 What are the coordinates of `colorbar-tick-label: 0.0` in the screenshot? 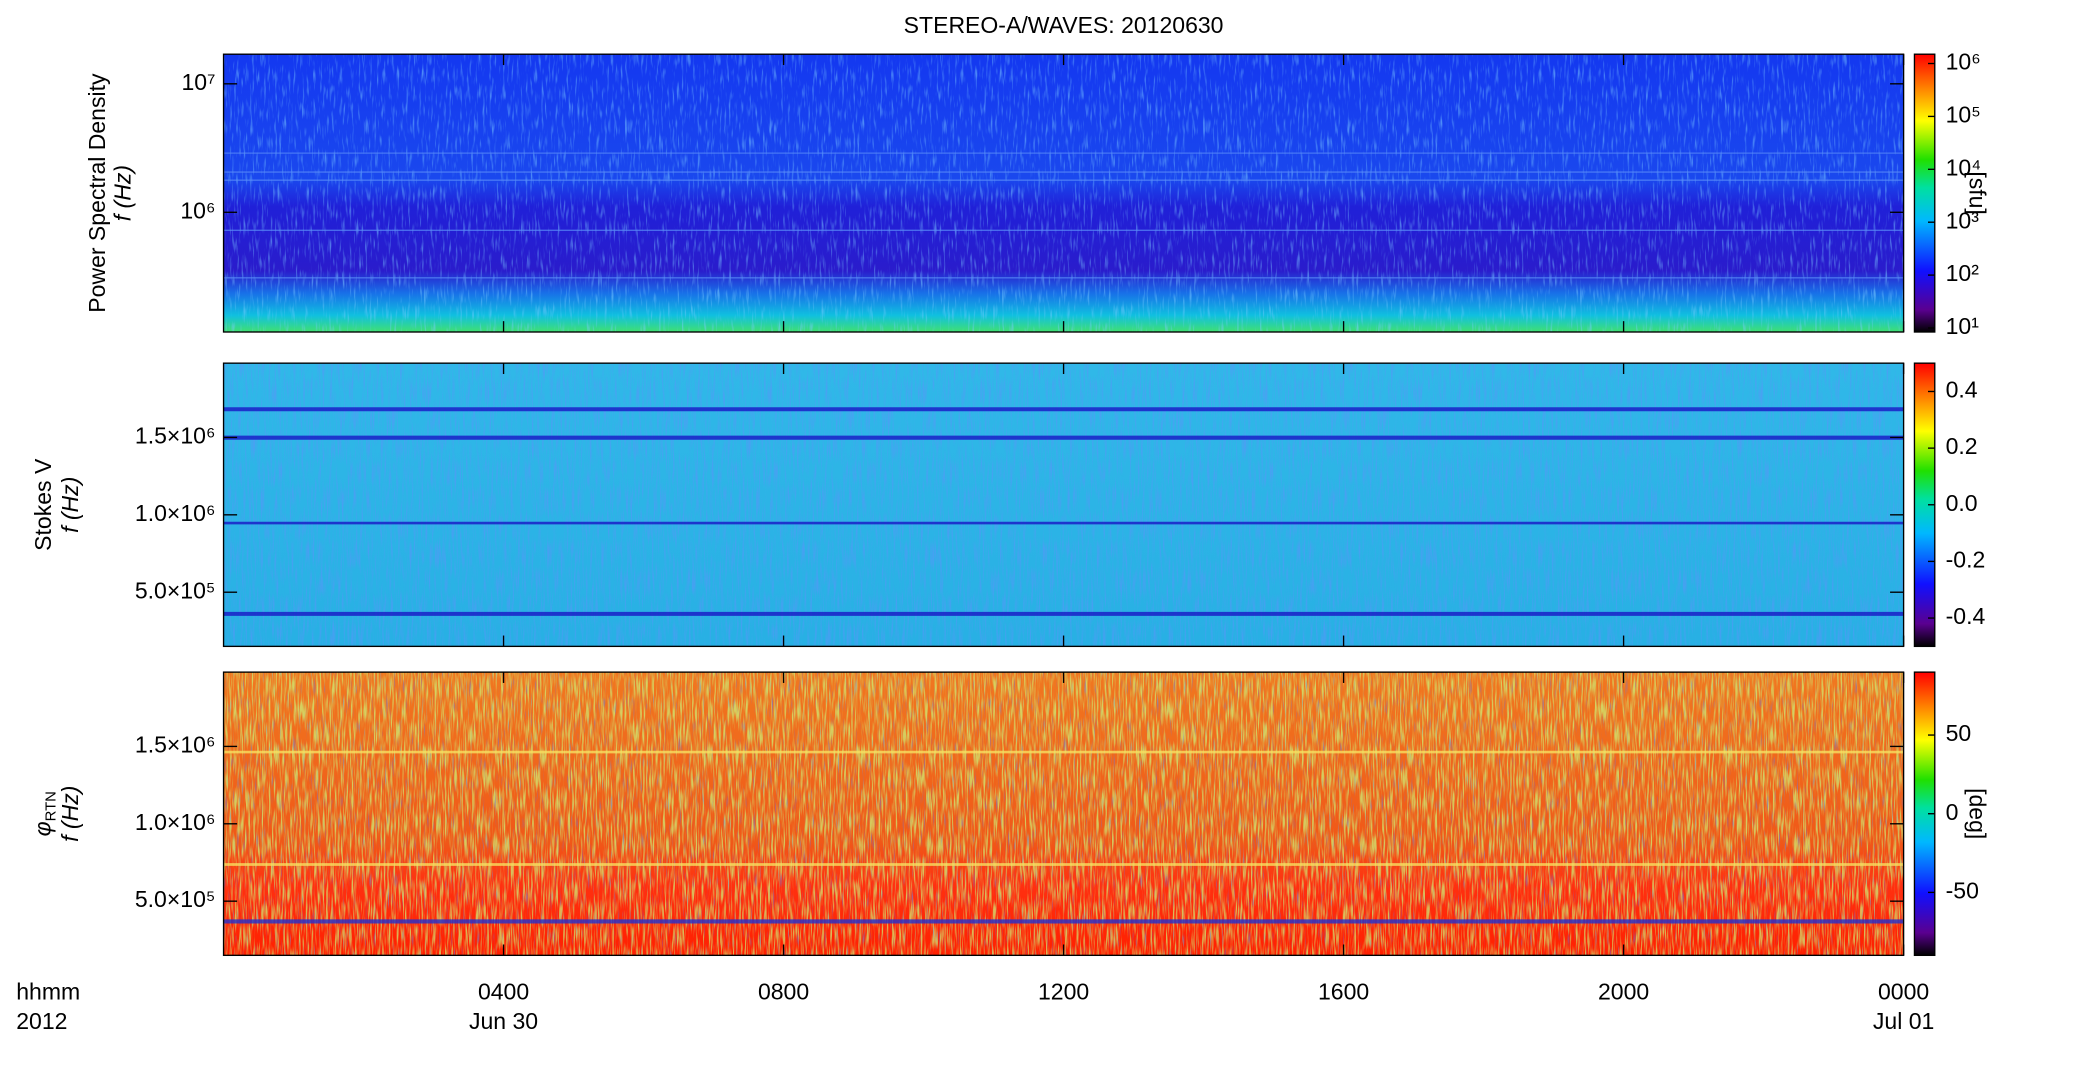 It's located at (1962, 503).